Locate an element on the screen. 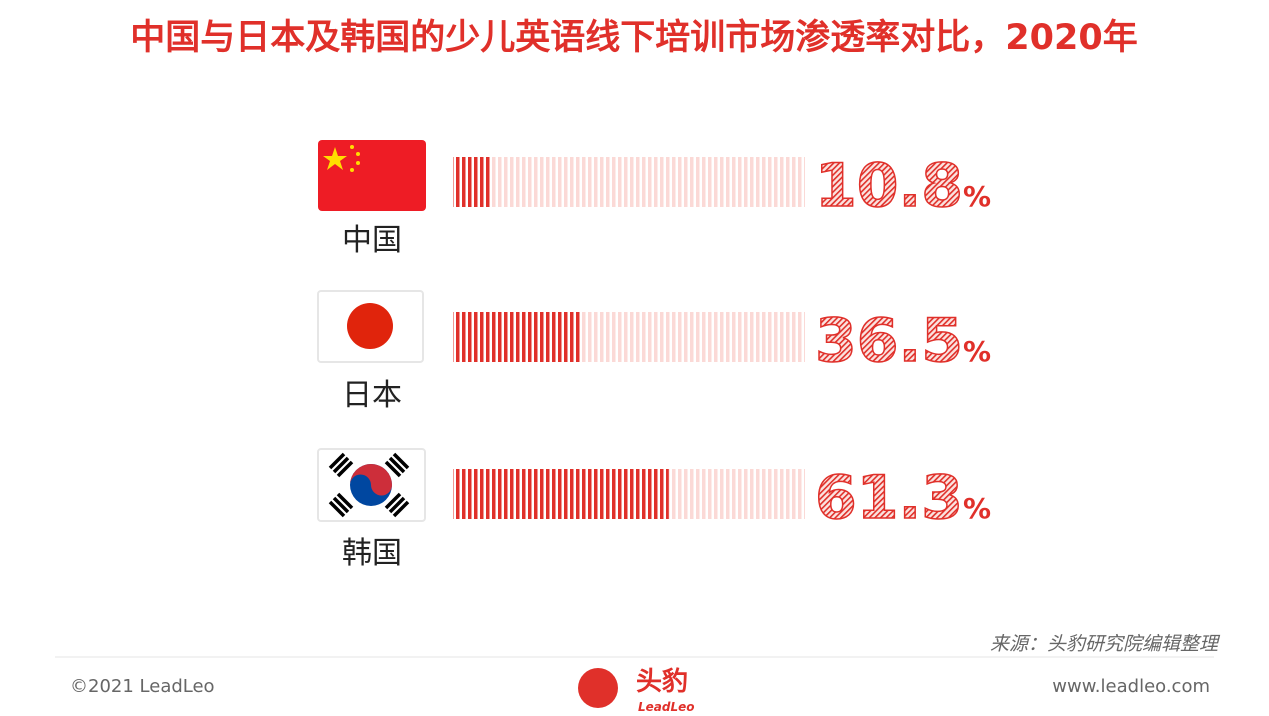 This screenshot has width=1269, height=716. value-label: 61.3% is located at coordinates (903, 498).